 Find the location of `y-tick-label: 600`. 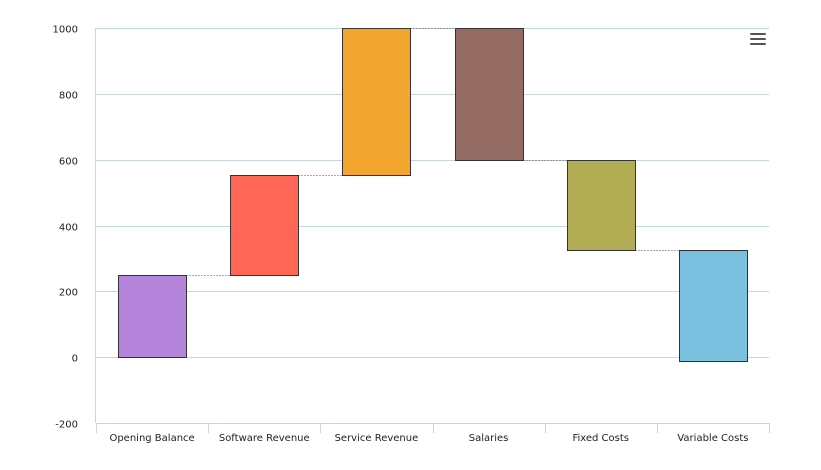

y-tick-label: 600 is located at coordinates (68, 162).